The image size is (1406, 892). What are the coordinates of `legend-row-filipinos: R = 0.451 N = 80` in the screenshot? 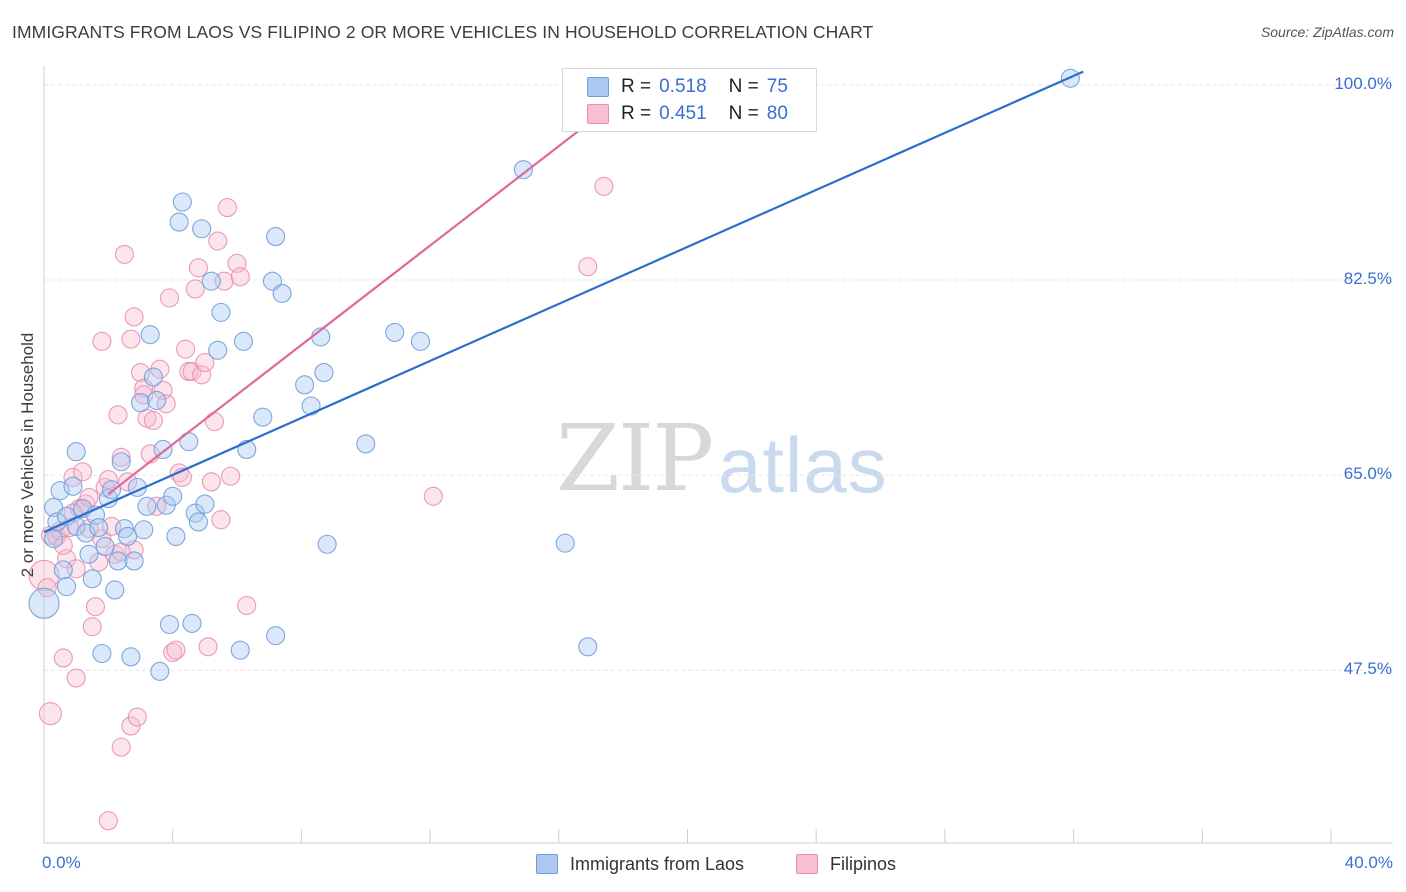 It's located at (687, 114).